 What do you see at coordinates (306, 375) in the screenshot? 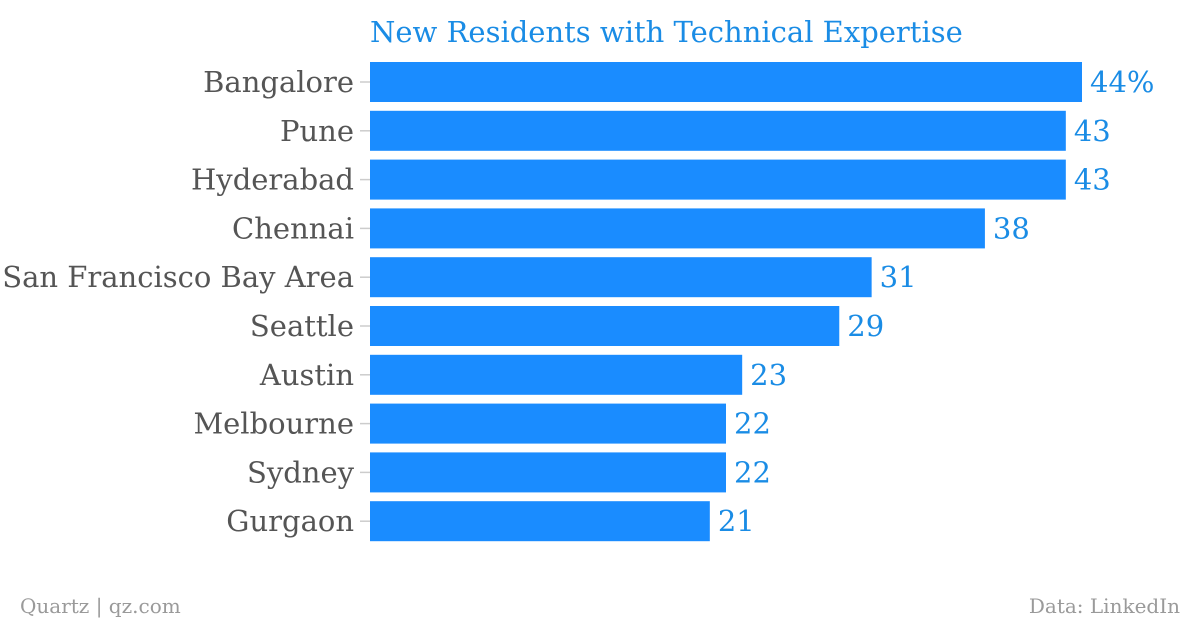
I see `category-label: Austin` at bounding box center [306, 375].